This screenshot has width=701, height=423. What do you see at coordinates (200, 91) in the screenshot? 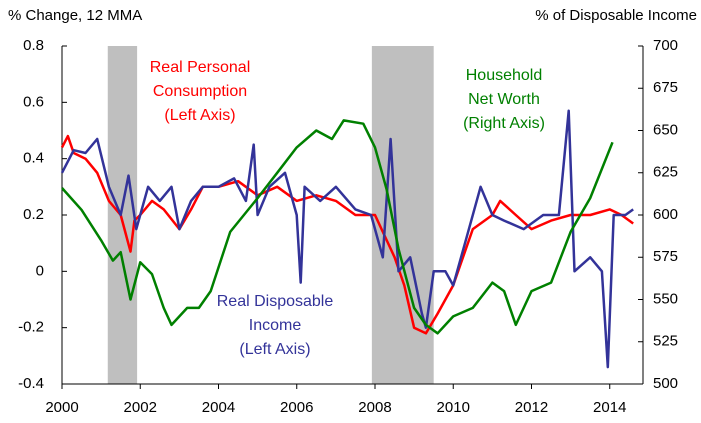
I see `annotation: Consumption` at bounding box center [200, 91].